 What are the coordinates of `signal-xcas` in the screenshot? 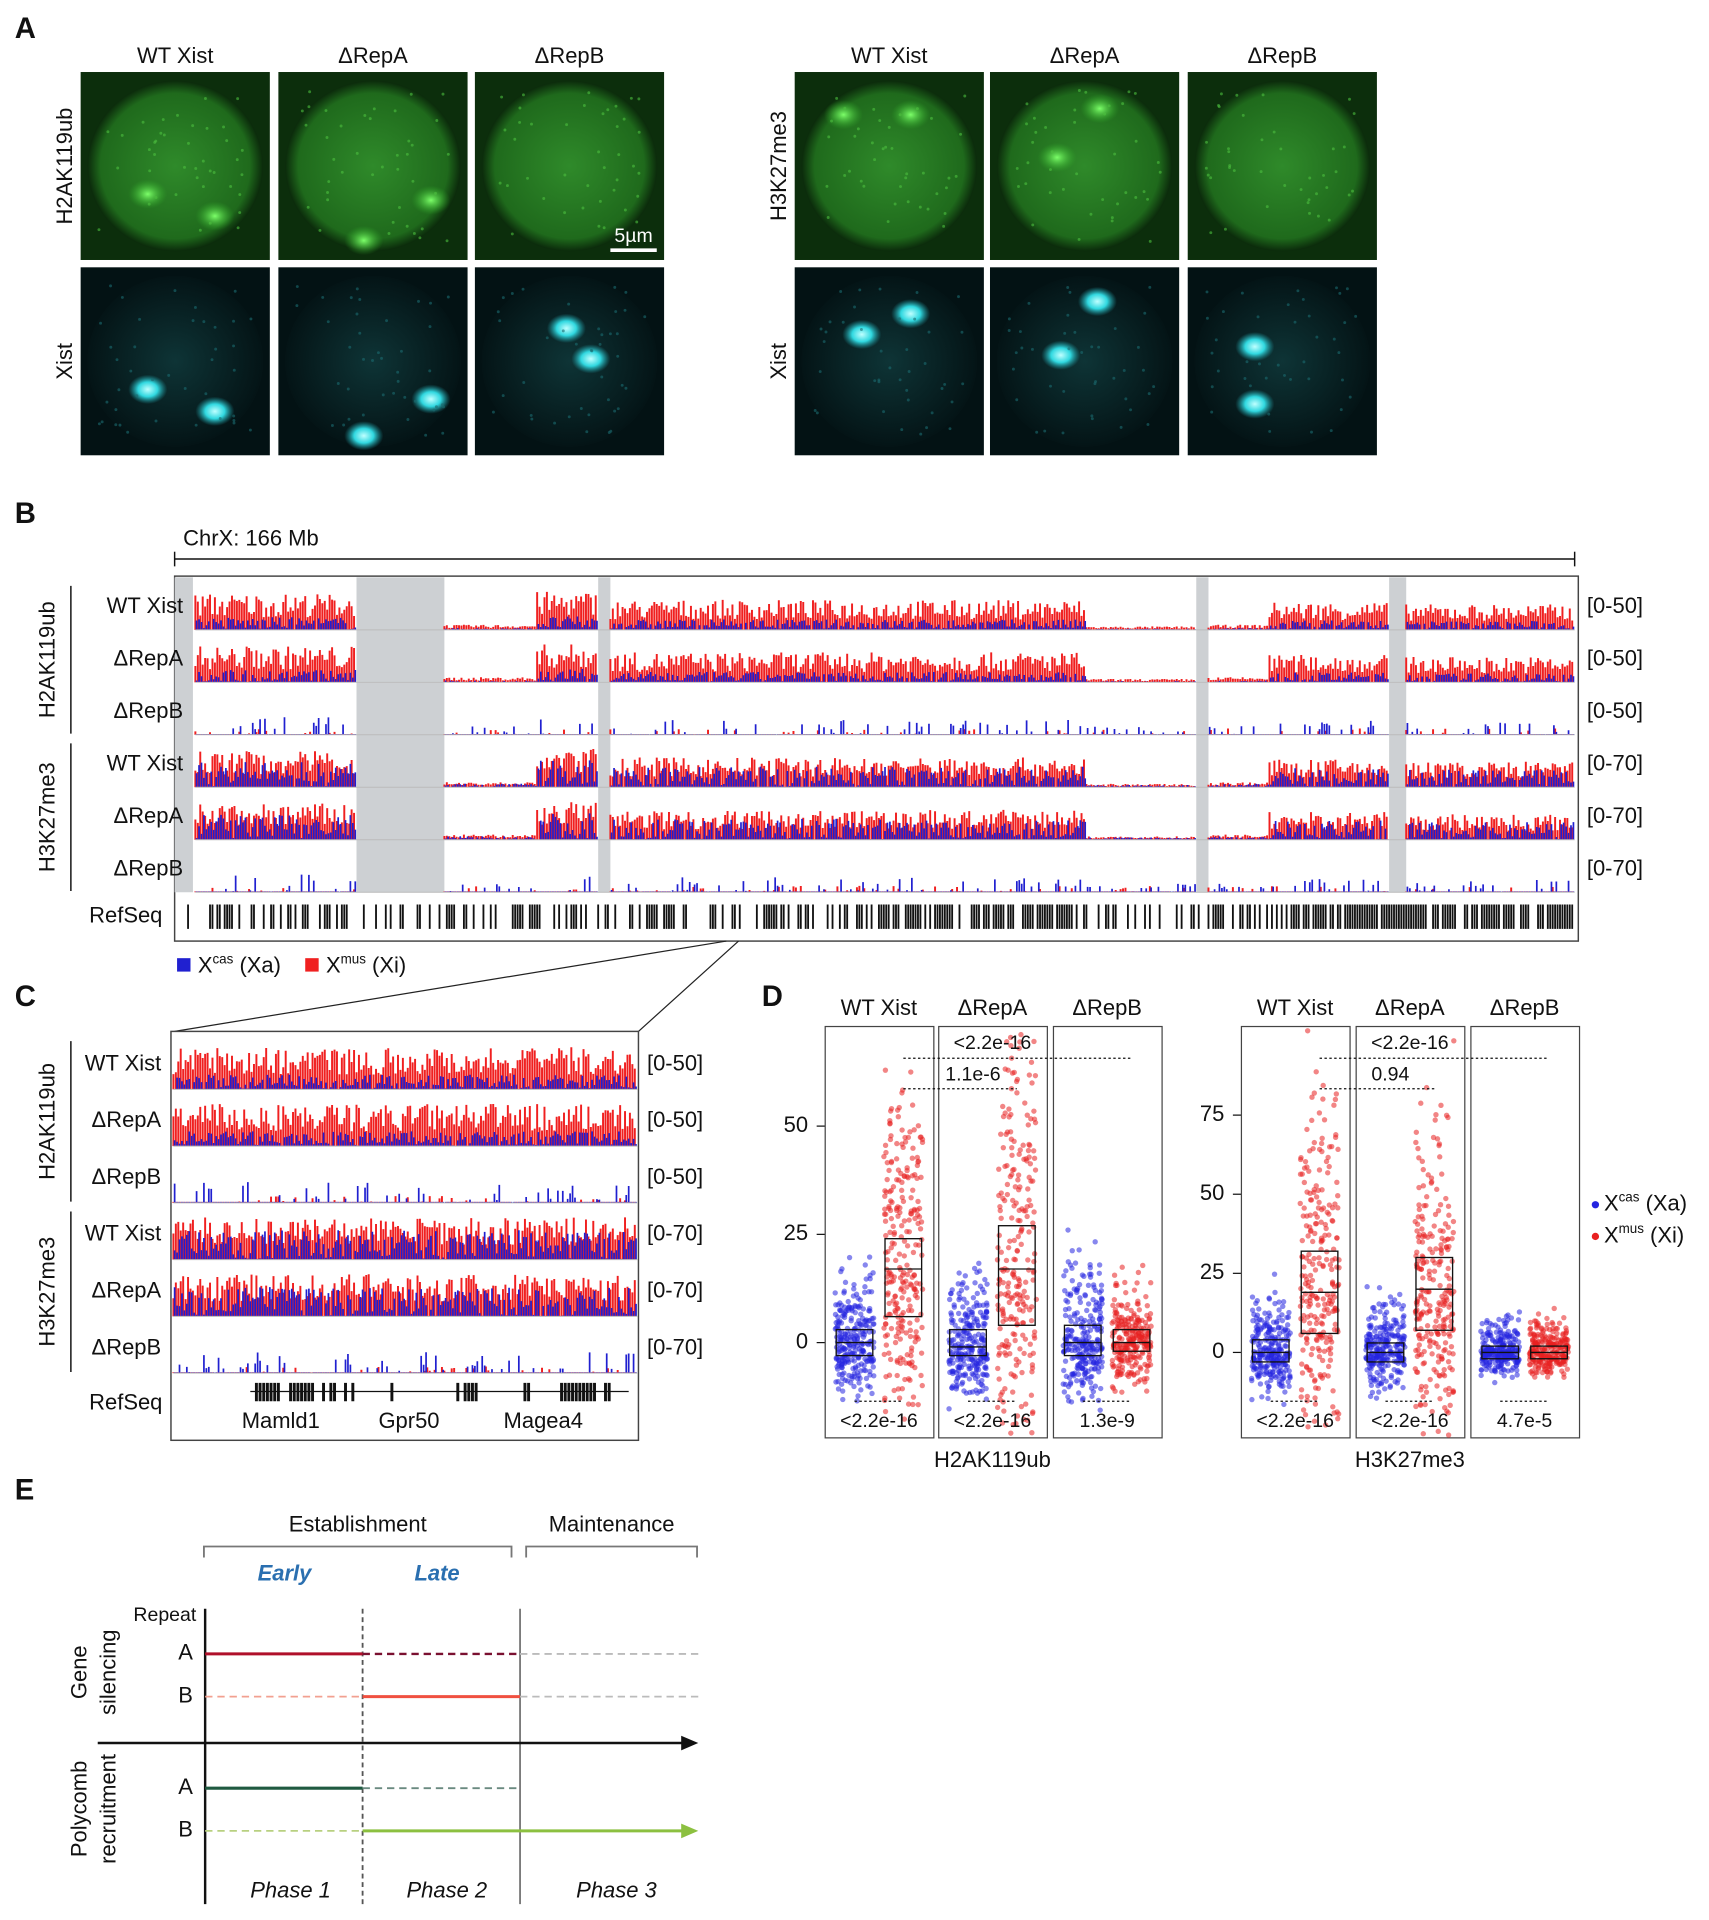 It's located at (885, 826).